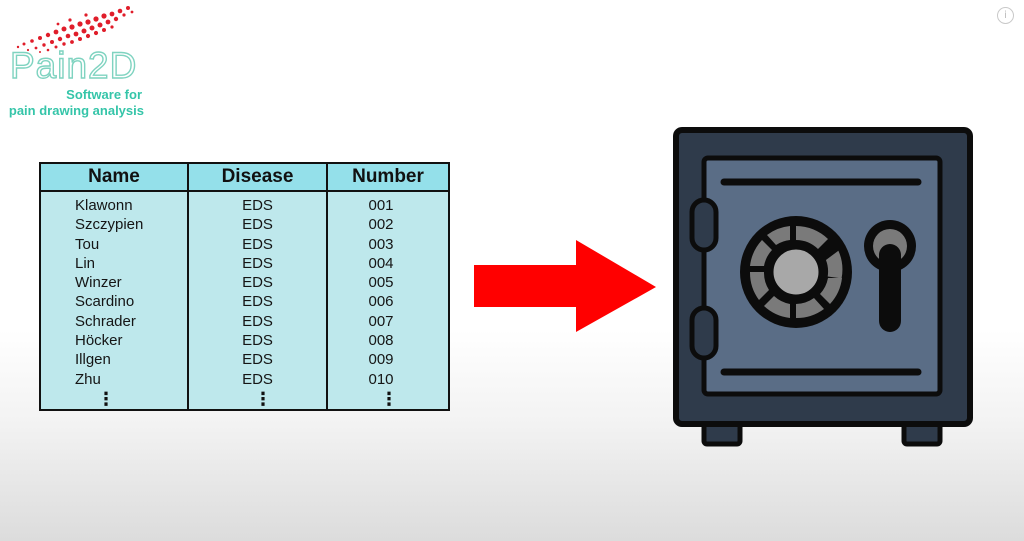 The height and width of the screenshot is (541, 1024). I want to click on header-disease: Disease, so click(257, 178).